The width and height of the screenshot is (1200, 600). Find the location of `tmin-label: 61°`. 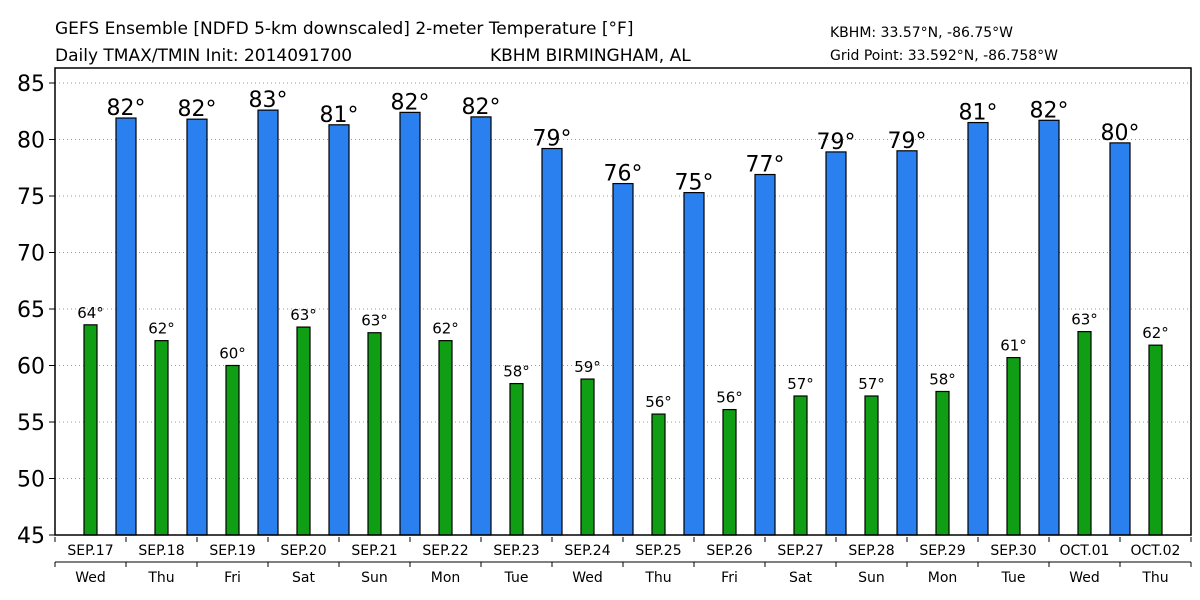

tmin-label: 61° is located at coordinates (1013, 346).